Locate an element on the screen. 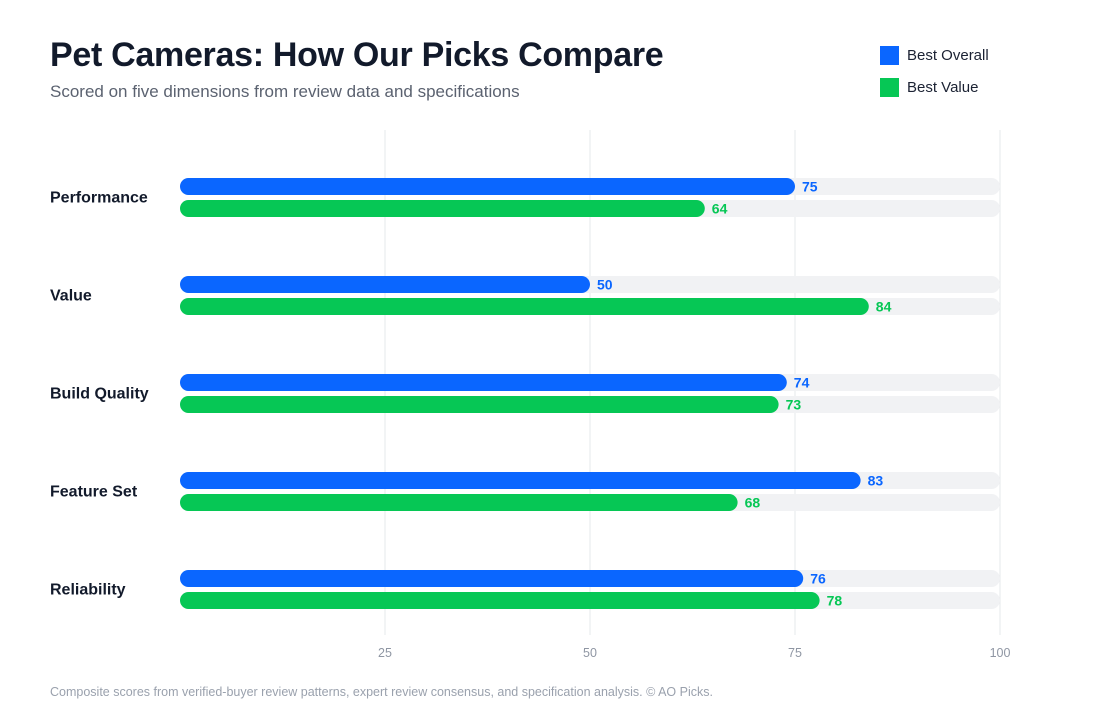 This screenshot has width=1100, height=720. category-label-value: Value is located at coordinates (71, 296).